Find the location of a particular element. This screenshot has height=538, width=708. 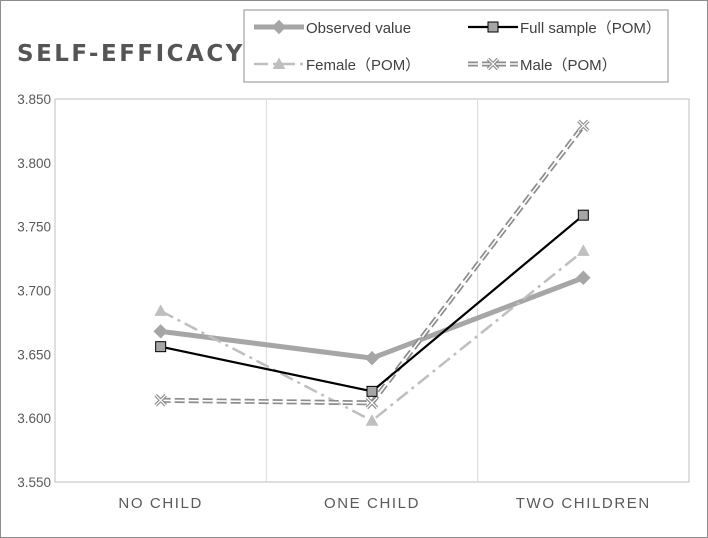

legend-label: Full sample（POM） is located at coordinates (590, 28).